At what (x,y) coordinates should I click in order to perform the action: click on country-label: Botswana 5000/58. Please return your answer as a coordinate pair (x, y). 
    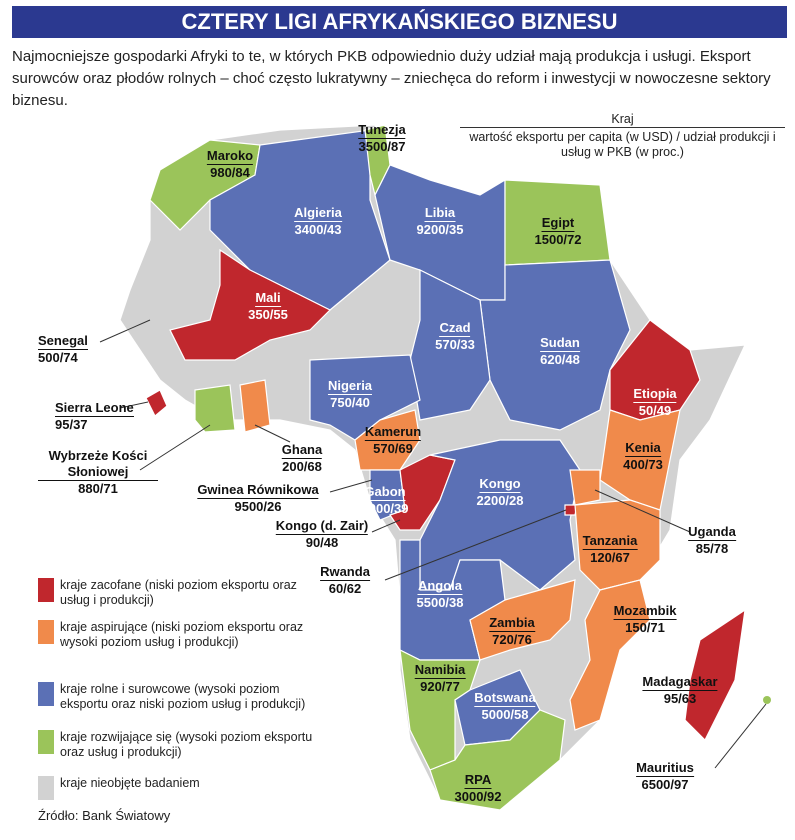
    Looking at the image, I should click on (505, 706).